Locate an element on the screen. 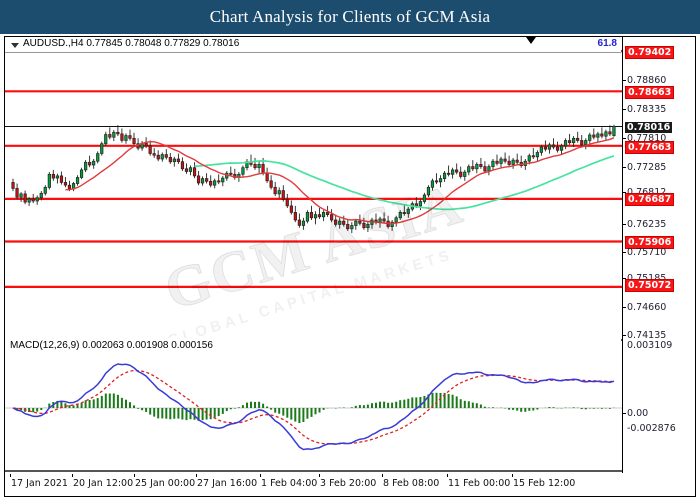  time-axis-label: 27 Jan 16:00 is located at coordinates (226, 481).